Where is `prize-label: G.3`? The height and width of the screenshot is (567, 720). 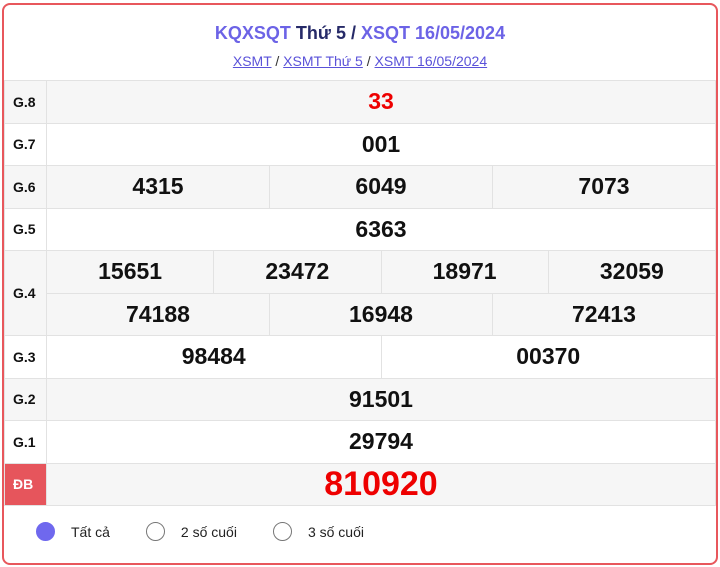
prize-label: G.3 is located at coordinates (25, 357).